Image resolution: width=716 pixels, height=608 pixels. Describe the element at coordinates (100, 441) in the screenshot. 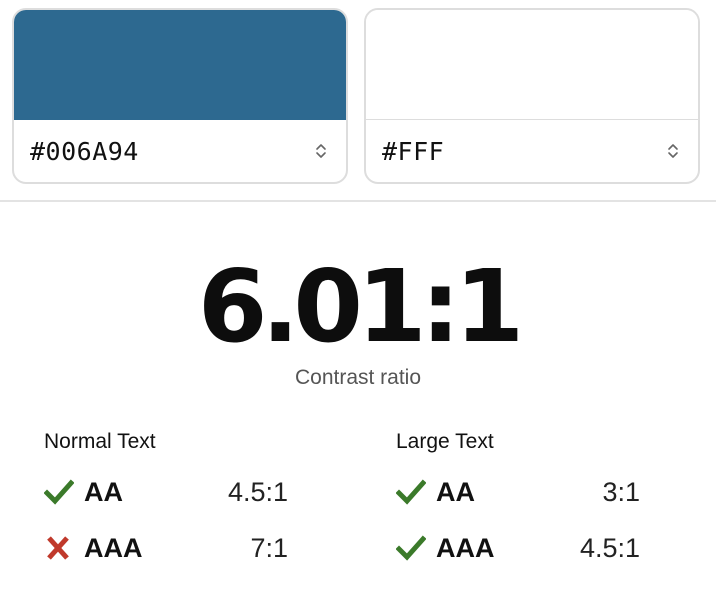

I see `normal-text-title: Normal Text` at that location.